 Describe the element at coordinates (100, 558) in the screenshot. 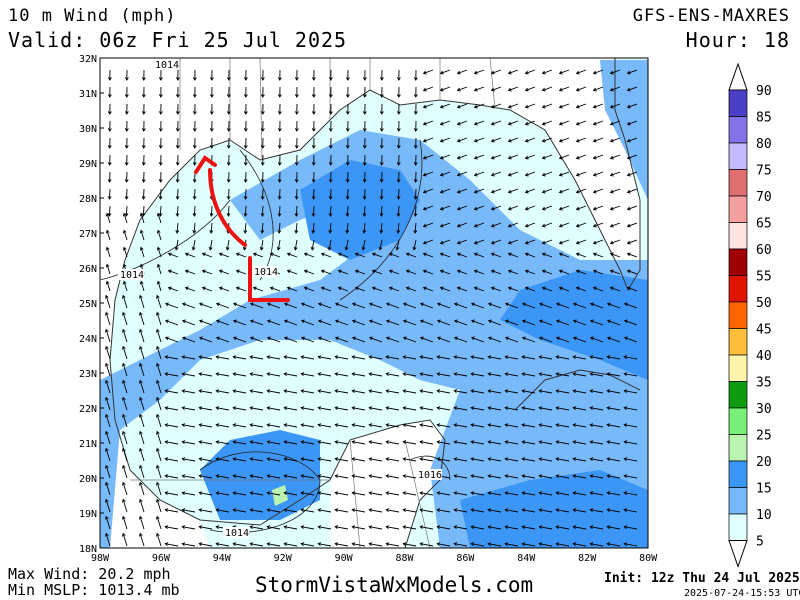

I see `lon-label: 98W` at that location.